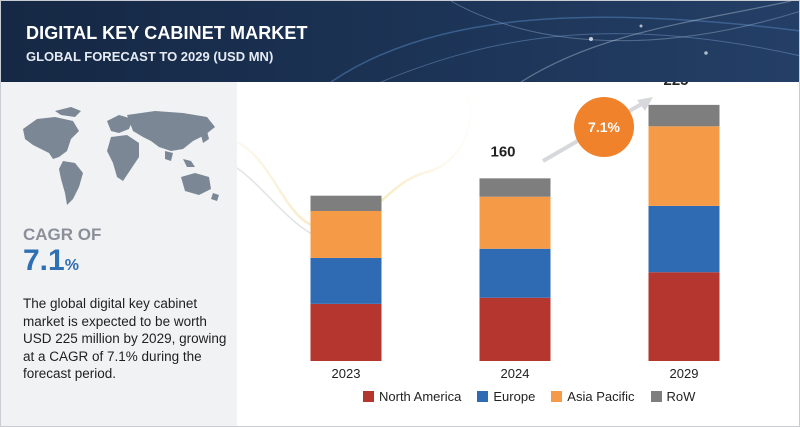 The image size is (800, 427). I want to click on bar-segment-asia-pacific-2023, so click(346, 234).